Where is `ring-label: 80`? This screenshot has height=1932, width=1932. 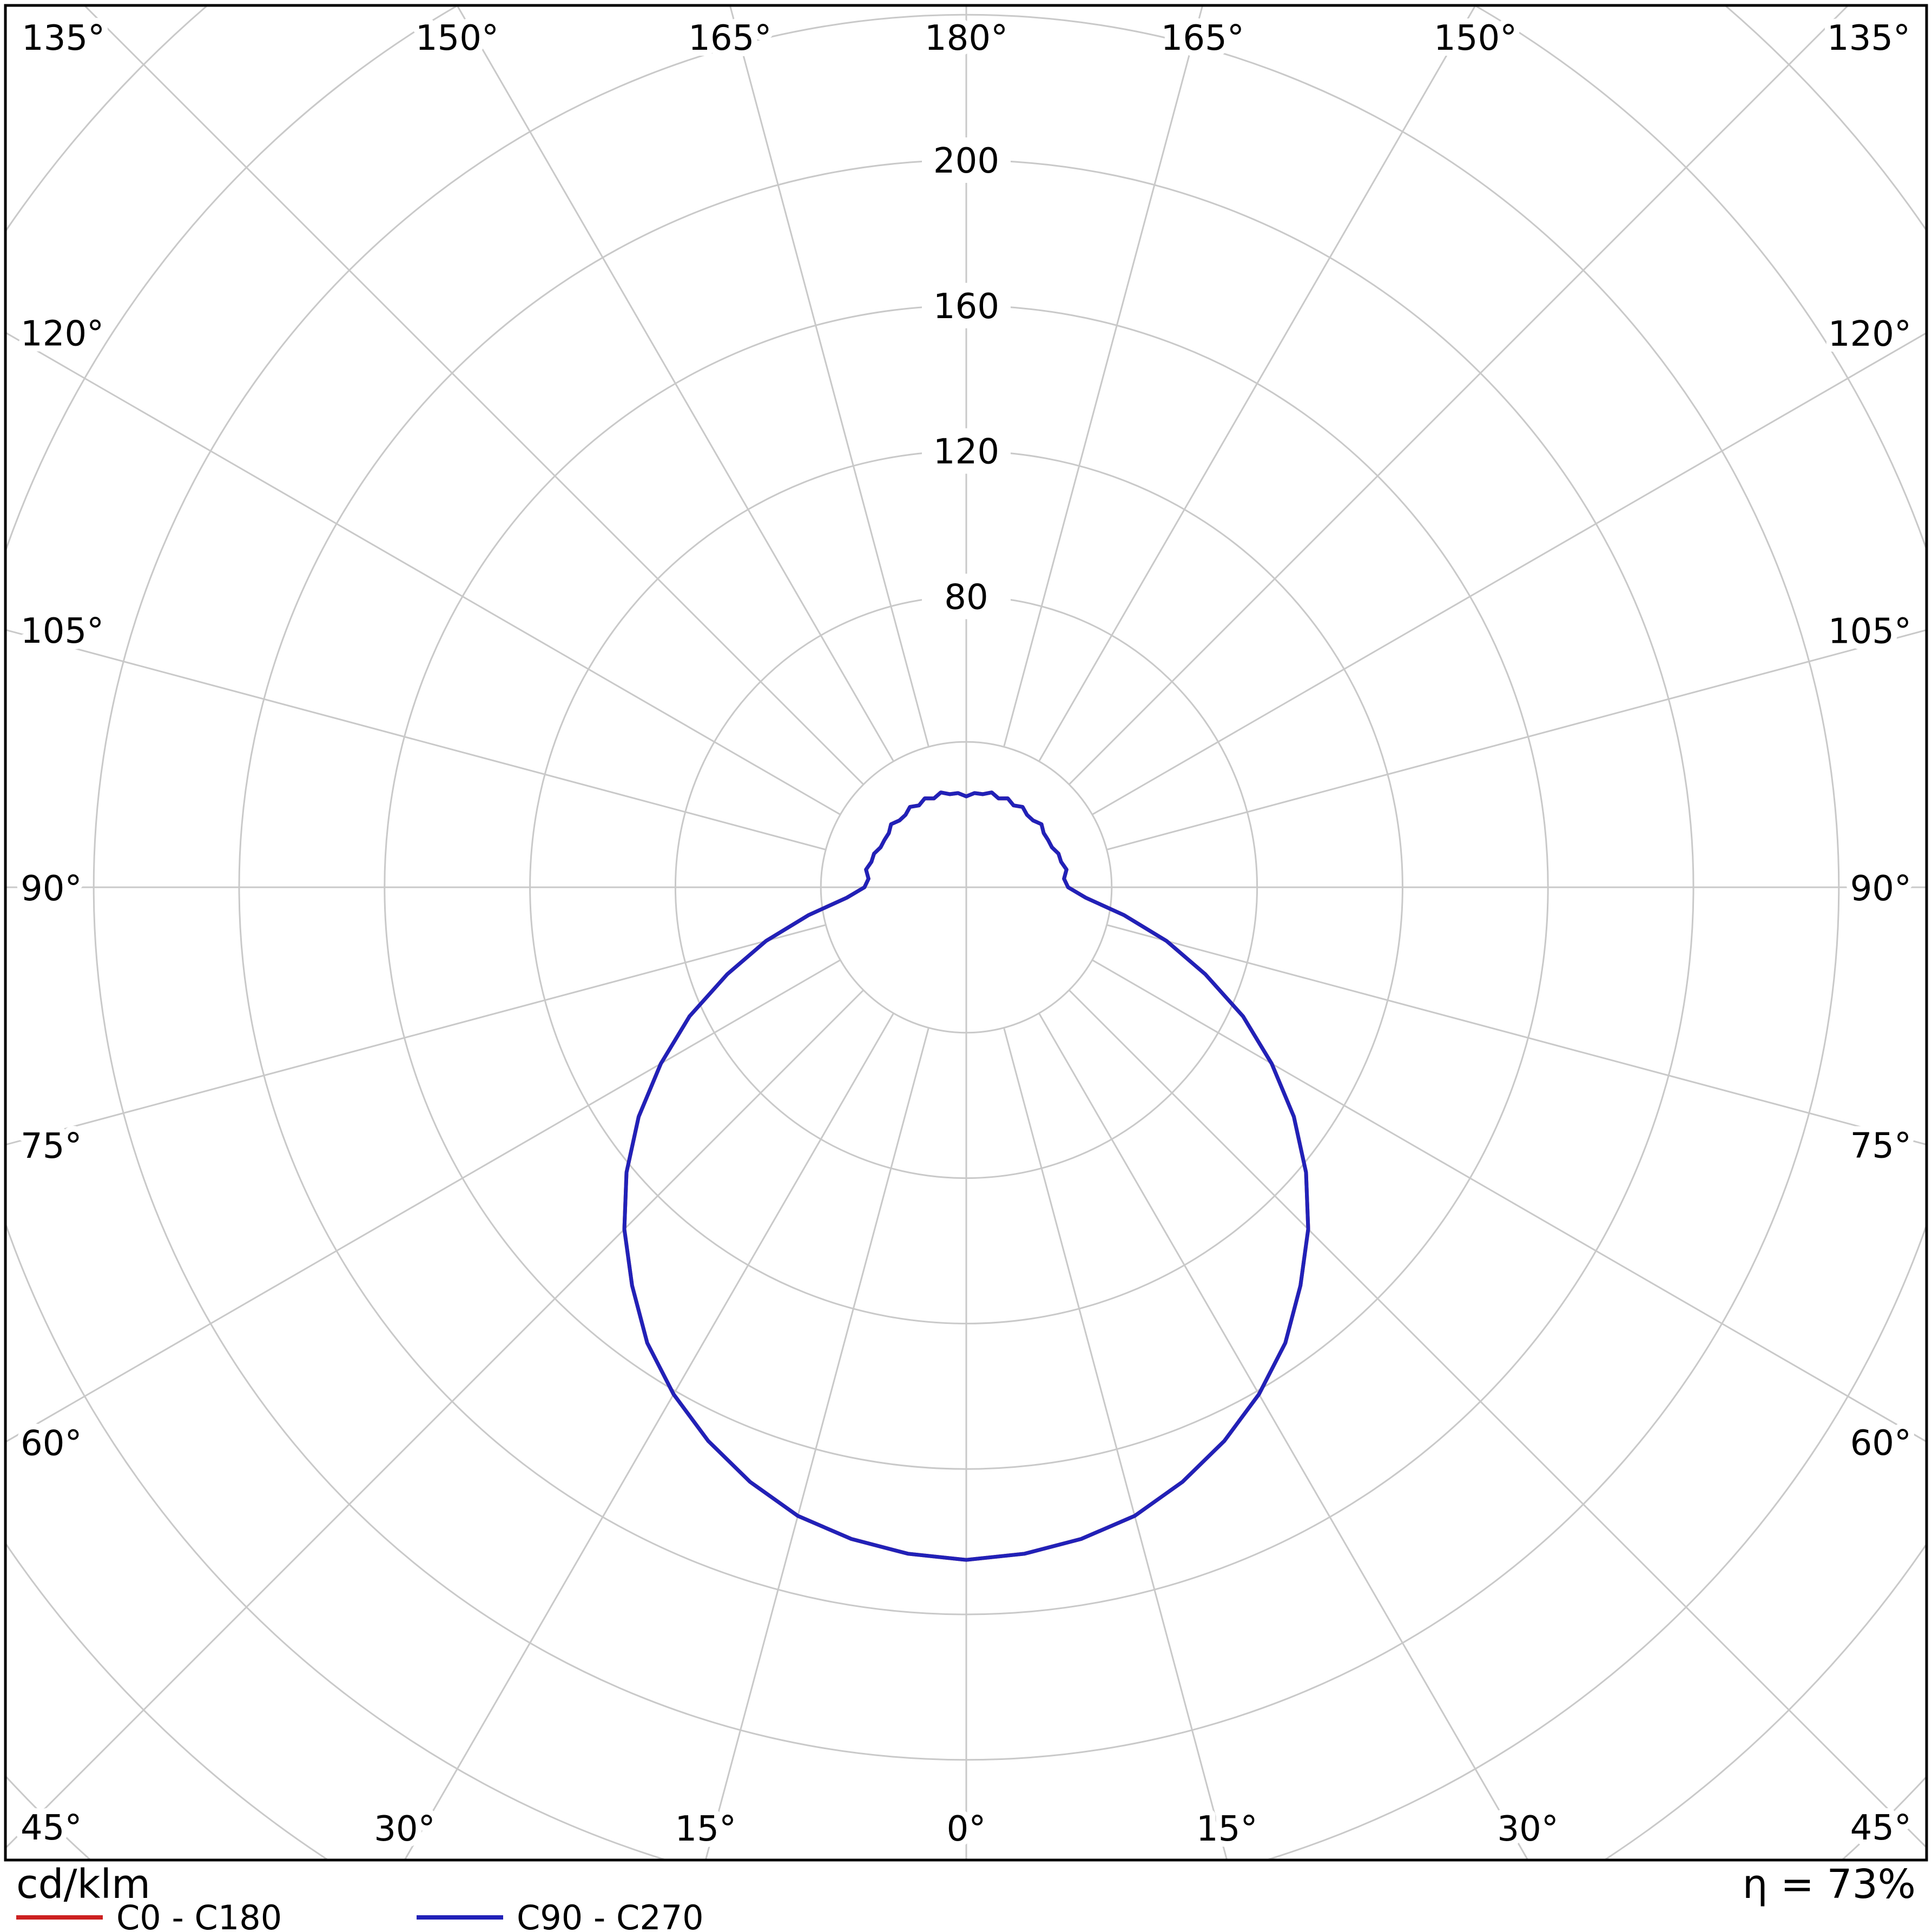 ring-label: 80 is located at coordinates (966, 597).